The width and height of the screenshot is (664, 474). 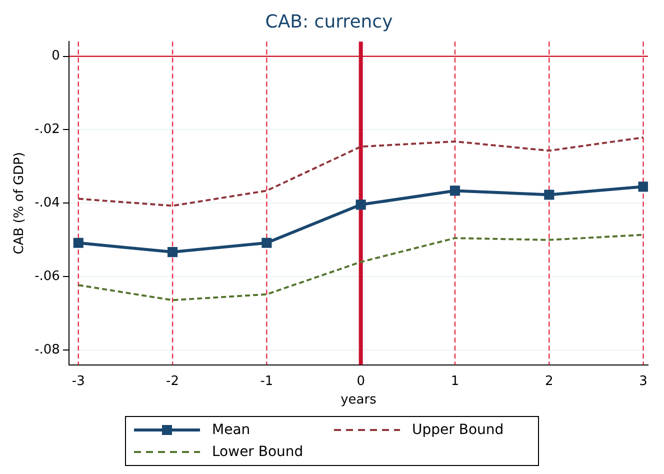 What do you see at coordinates (47, 276) in the screenshot?
I see `y-tick-label: -.06` at bounding box center [47, 276].